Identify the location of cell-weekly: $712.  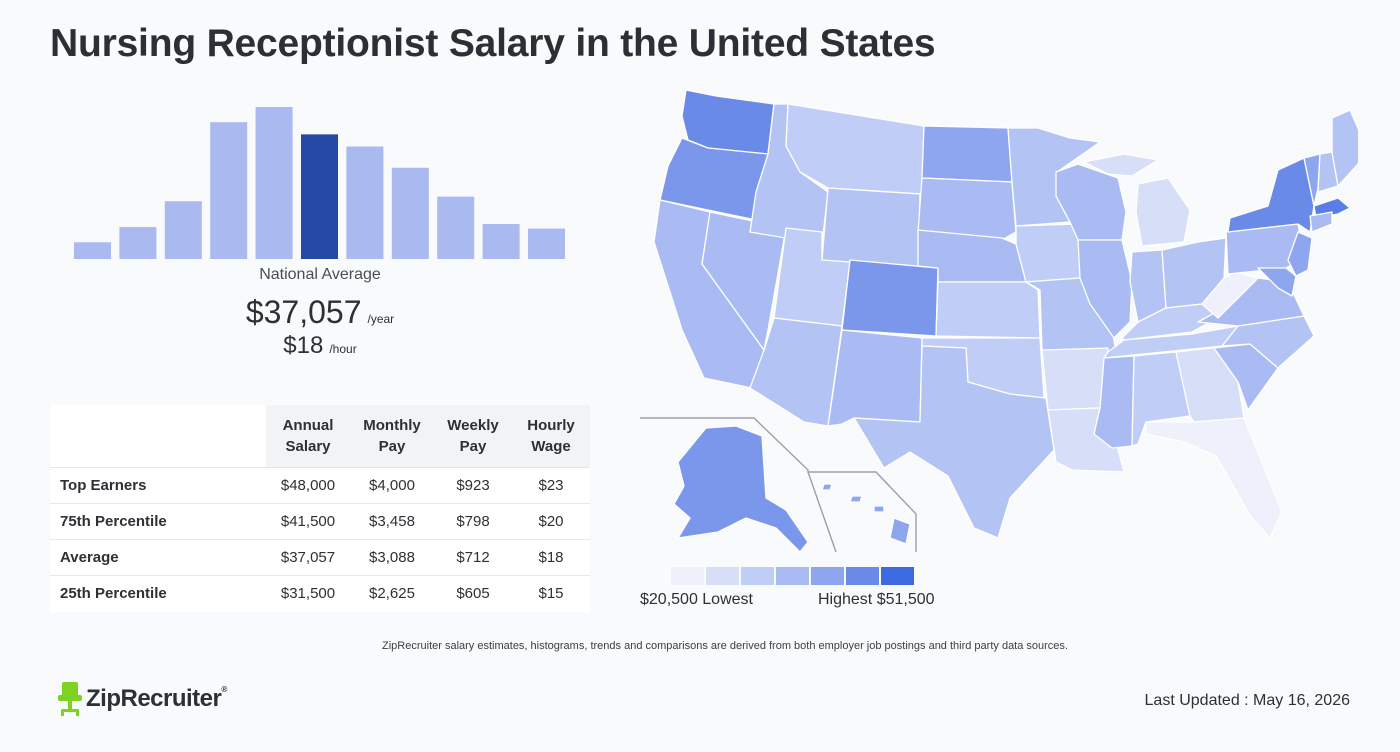
(473, 557).